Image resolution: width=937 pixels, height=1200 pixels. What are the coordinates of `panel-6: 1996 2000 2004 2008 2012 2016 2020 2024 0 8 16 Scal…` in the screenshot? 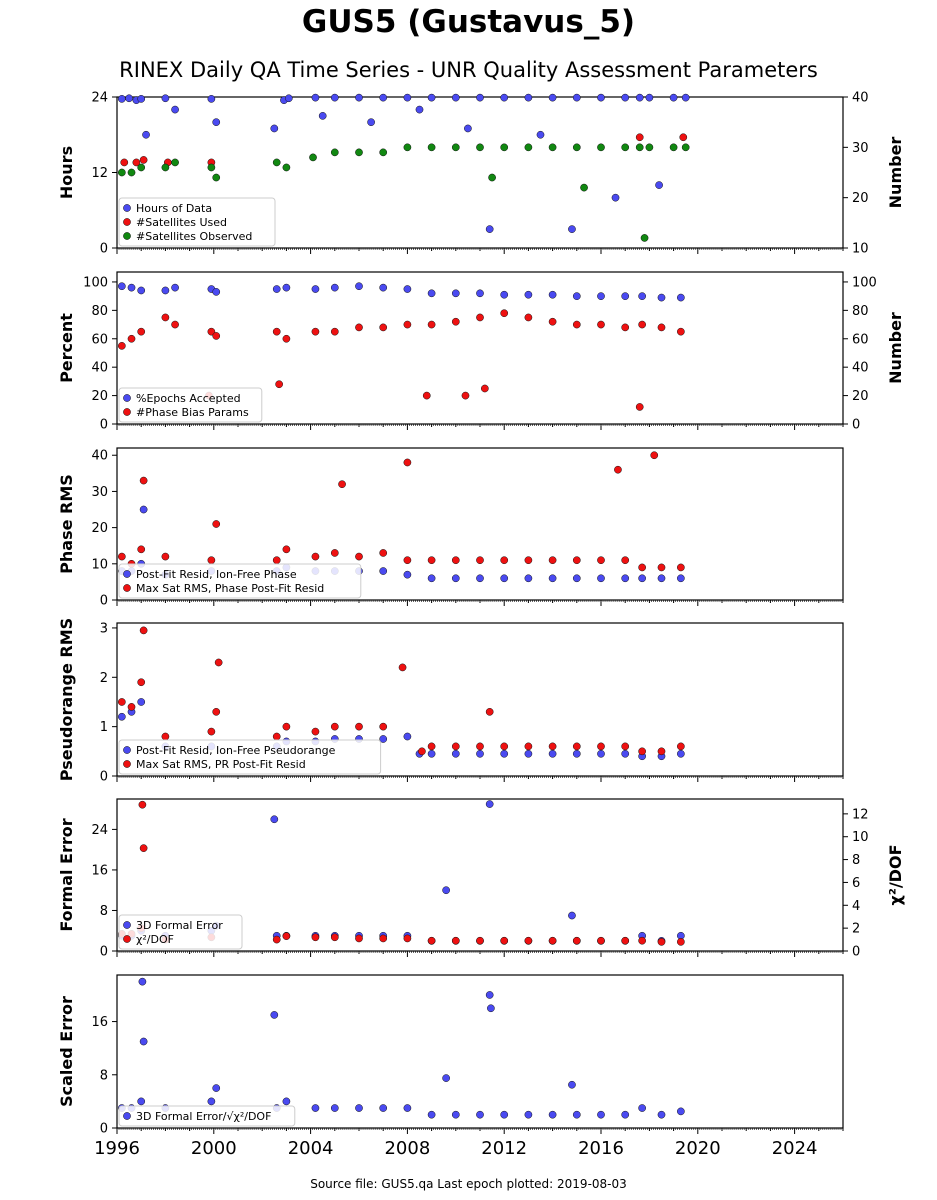 It's located at (450, 1066).